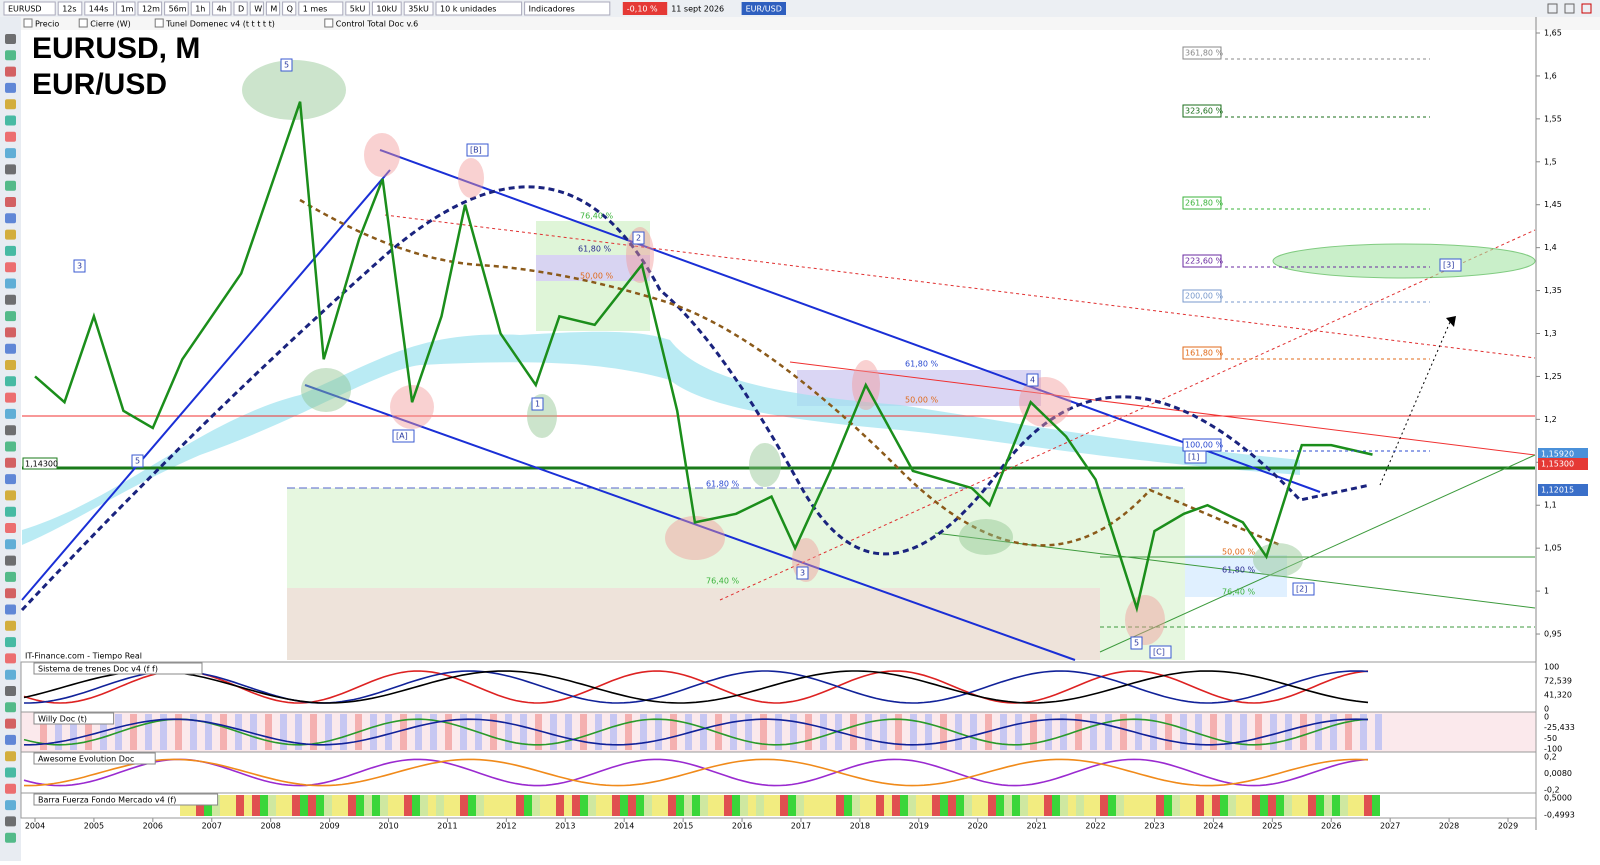 The image size is (1600, 865). I want to click on button-label: 1m, so click(127, 9).